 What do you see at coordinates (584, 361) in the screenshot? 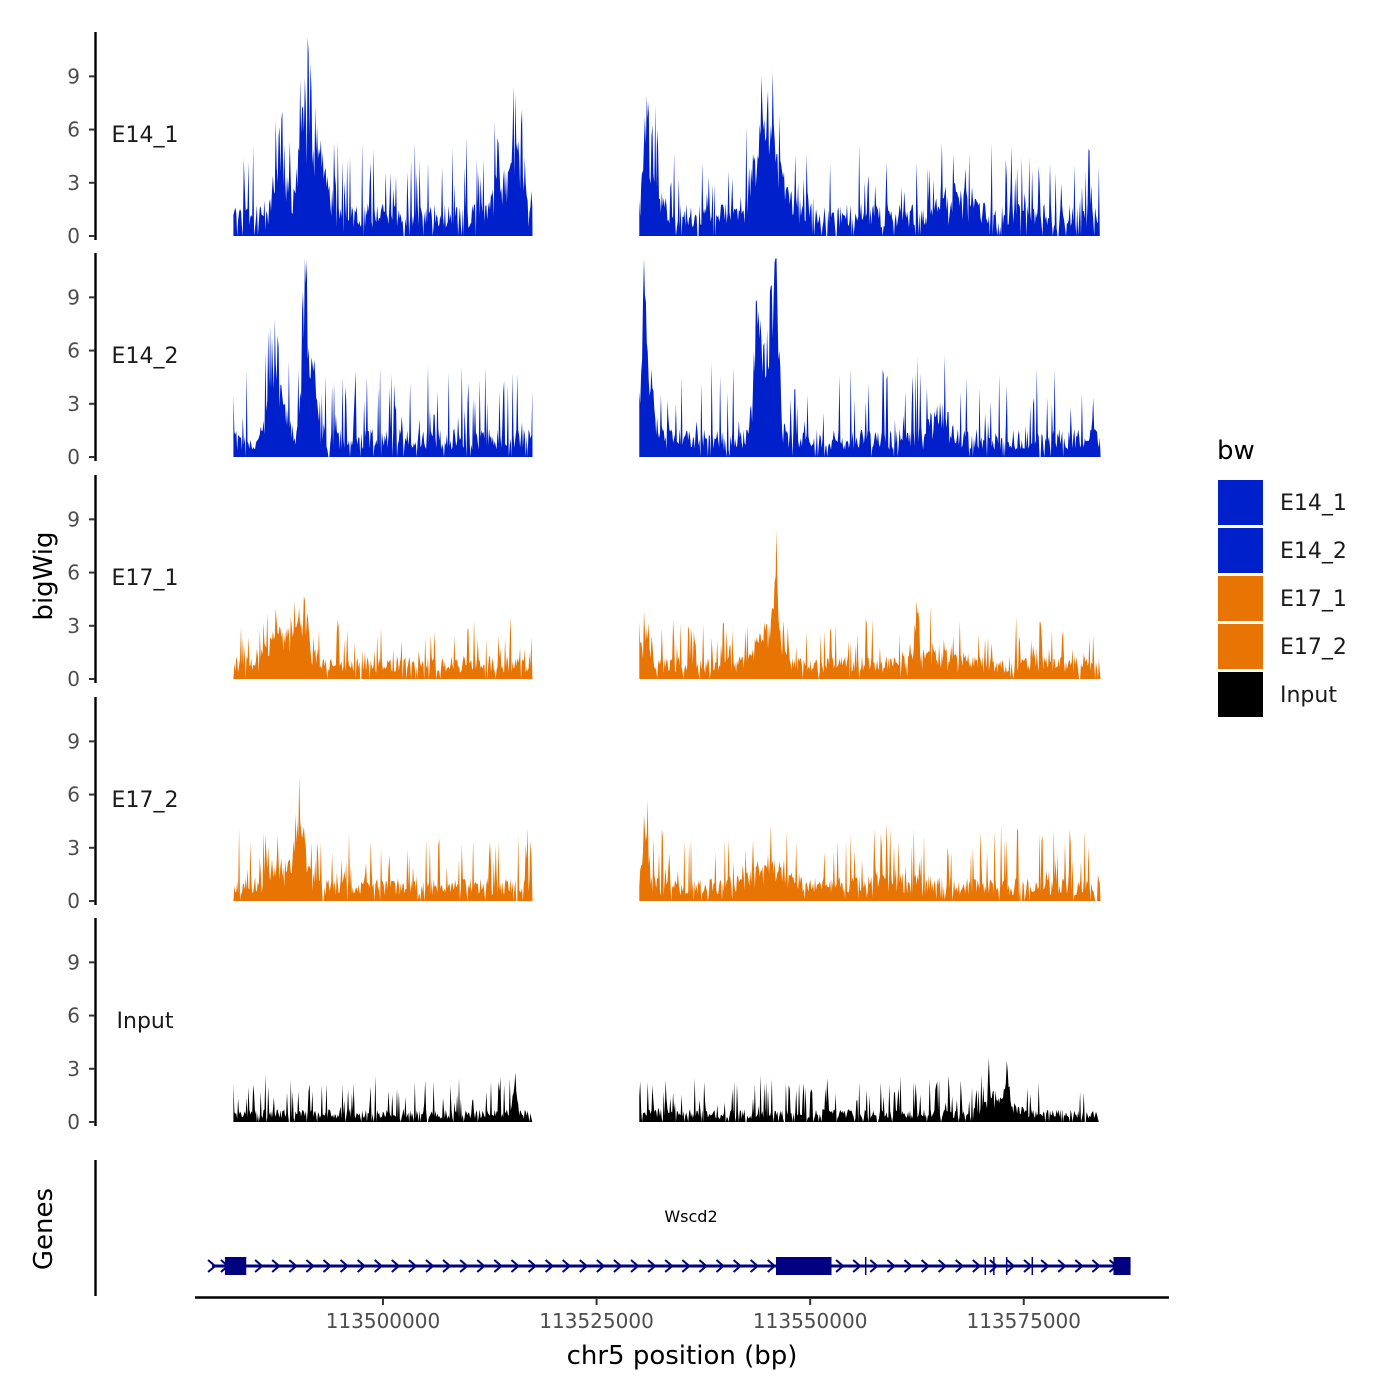
I see `panel-e14-2: 0 3 6 9 E14_2` at bounding box center [584, 361].